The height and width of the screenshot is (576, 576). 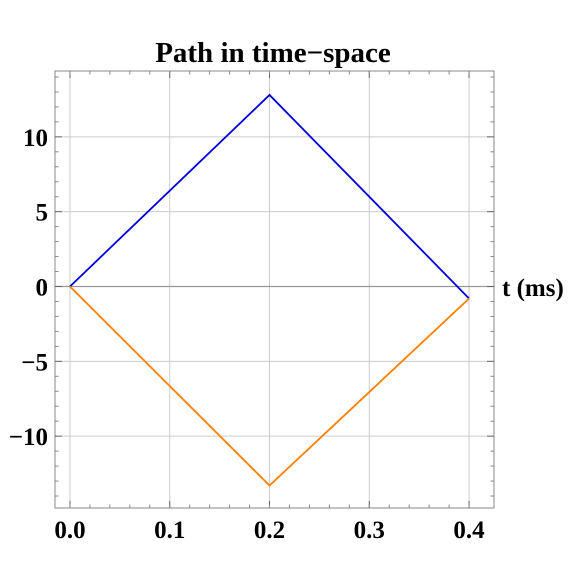 What do you see at coordinates (28, 437) in the screenshot?
I see `y-tick-label: −10` at bounding box center [28, 437].